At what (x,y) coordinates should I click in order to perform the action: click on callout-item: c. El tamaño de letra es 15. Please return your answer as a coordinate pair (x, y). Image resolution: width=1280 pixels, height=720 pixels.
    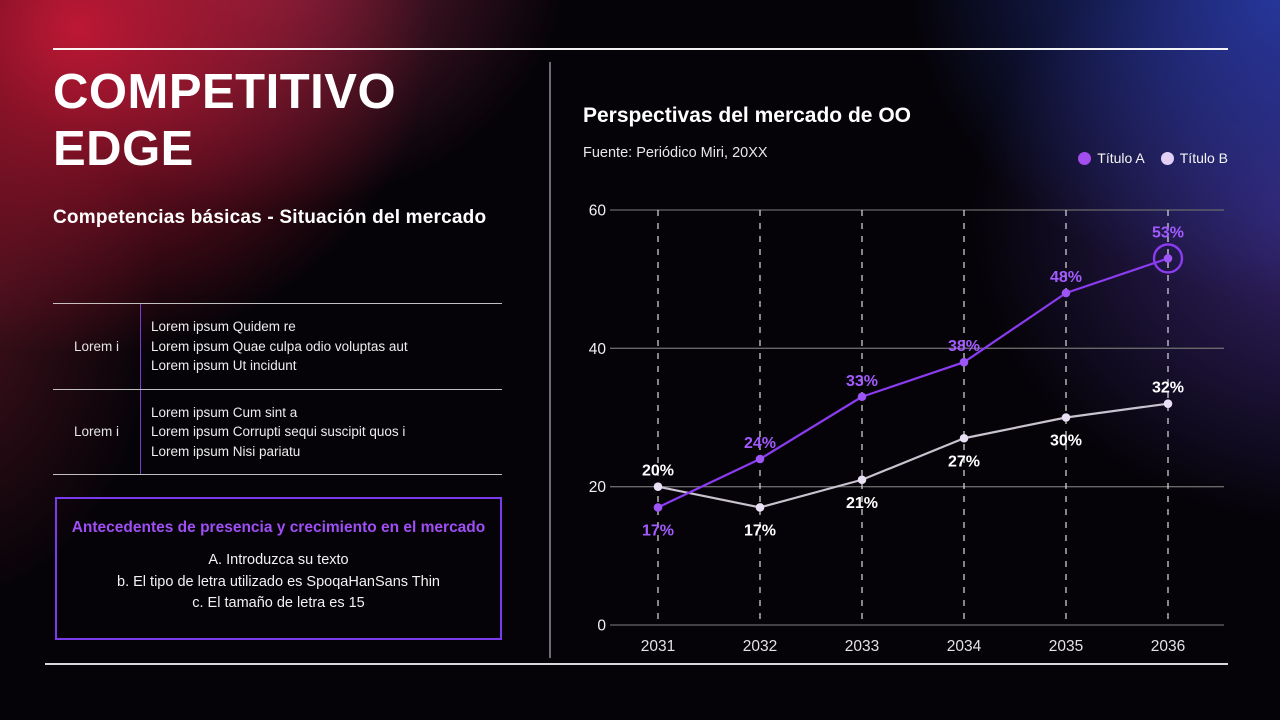
    Looking at the image, I should click on (278, 603).